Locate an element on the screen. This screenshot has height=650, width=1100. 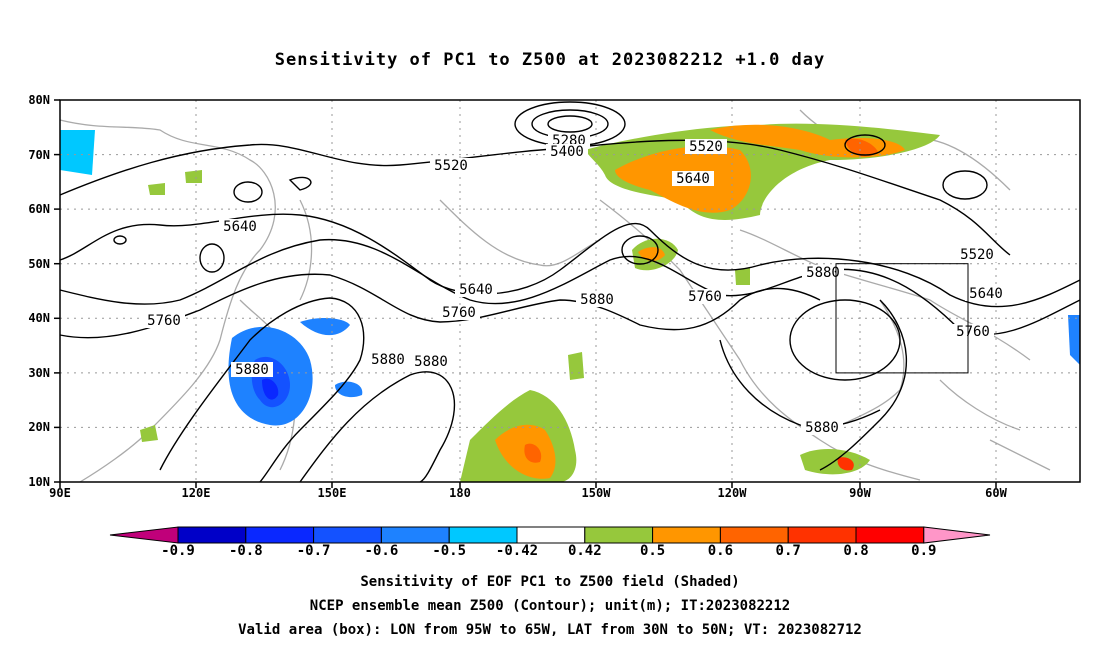
colorbar-label: -0.8 is located at coordinates (245, 551).